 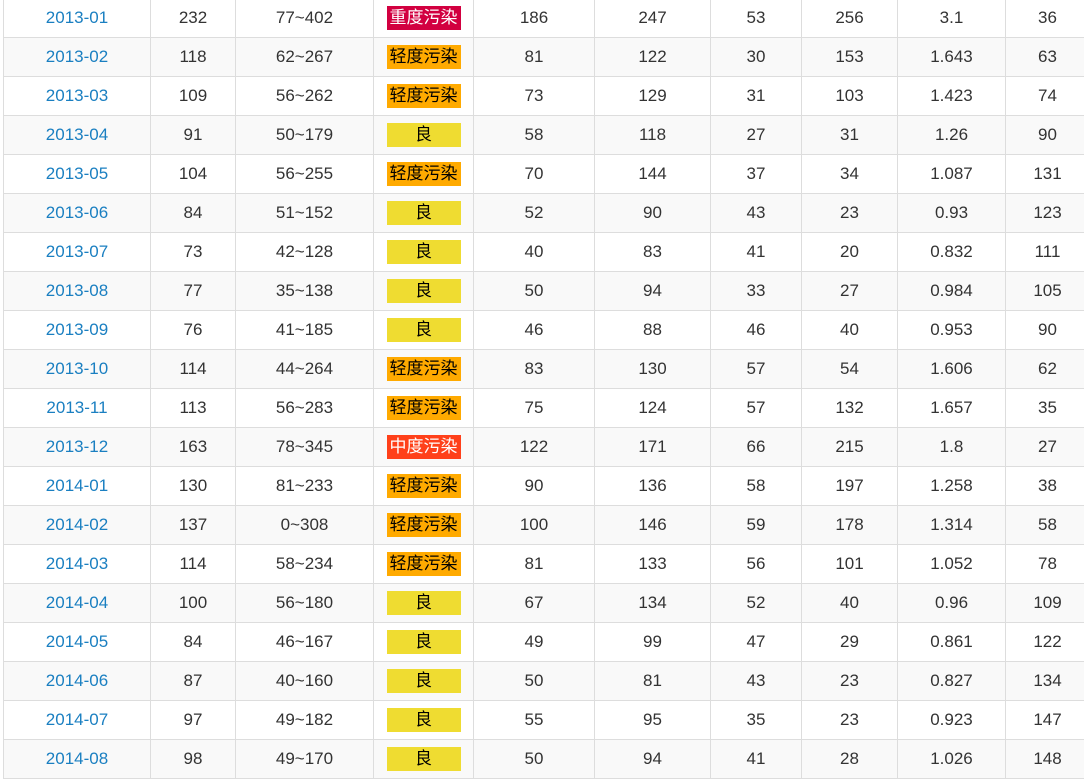 What do you see at coordinates (756, 291) in the screenshot?
I see `so2-cell: 33` at bounding box center [756, 291].